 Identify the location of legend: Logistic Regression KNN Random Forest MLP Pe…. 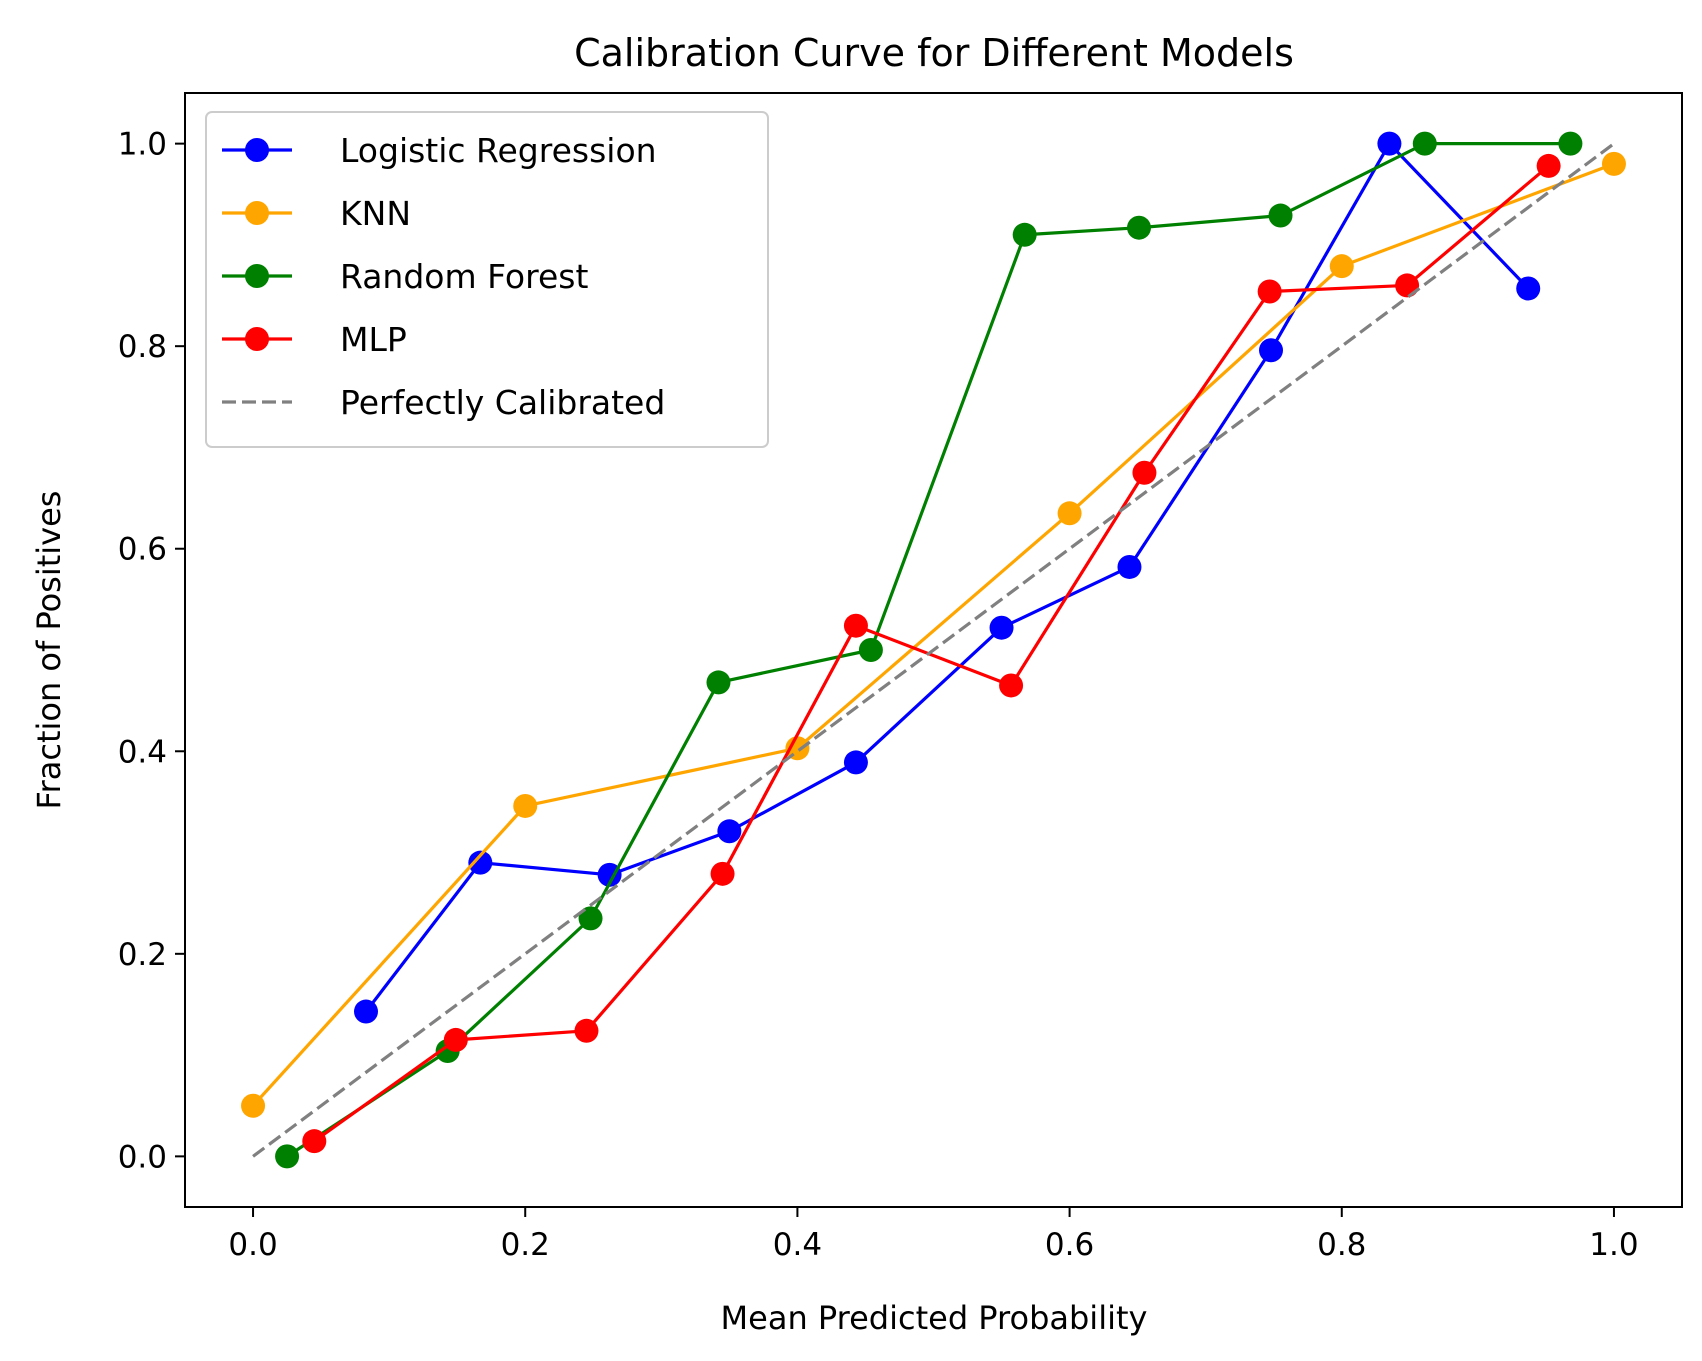
(487, 279).